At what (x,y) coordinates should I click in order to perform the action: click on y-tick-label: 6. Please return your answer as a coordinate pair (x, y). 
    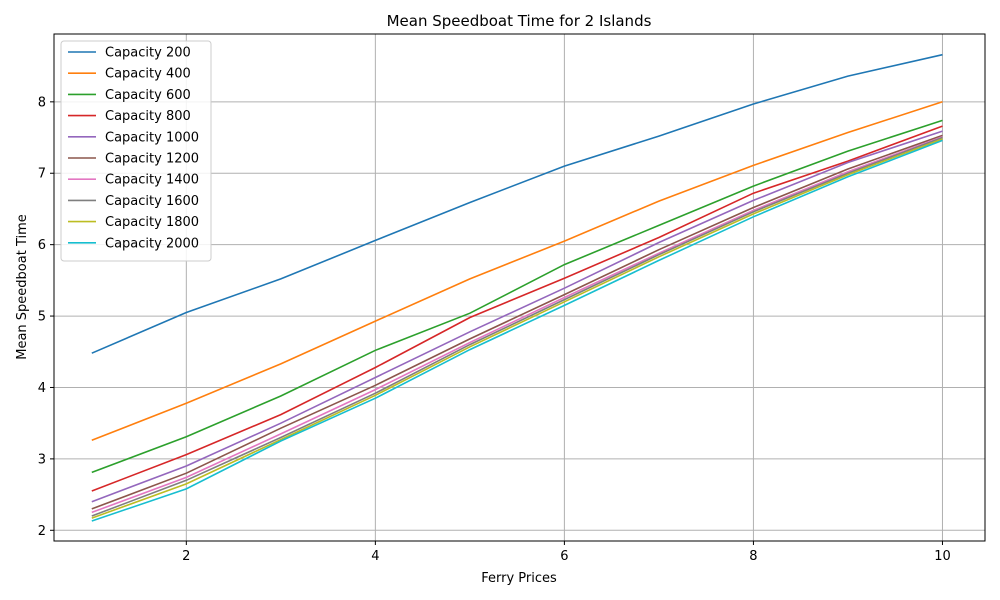
    Looking at the image, I should click on (42, 245).